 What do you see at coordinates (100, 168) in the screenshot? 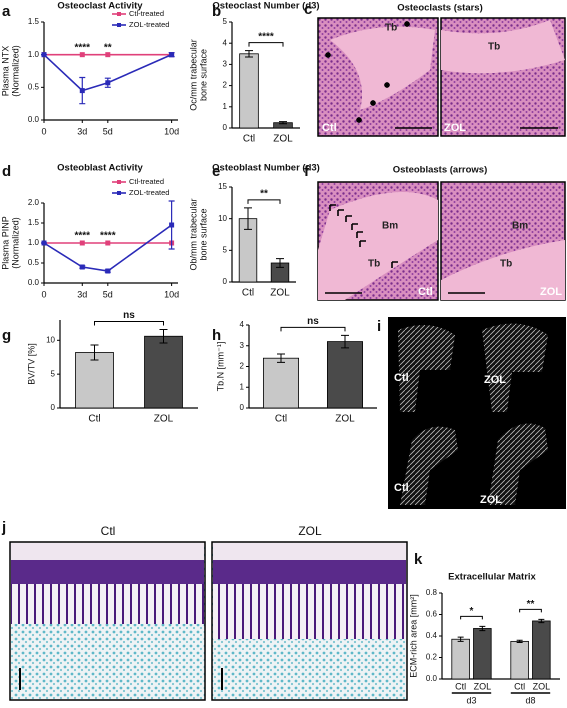
I see `chart-title: Osteoblast Activity` at bounding box center [100, 168].